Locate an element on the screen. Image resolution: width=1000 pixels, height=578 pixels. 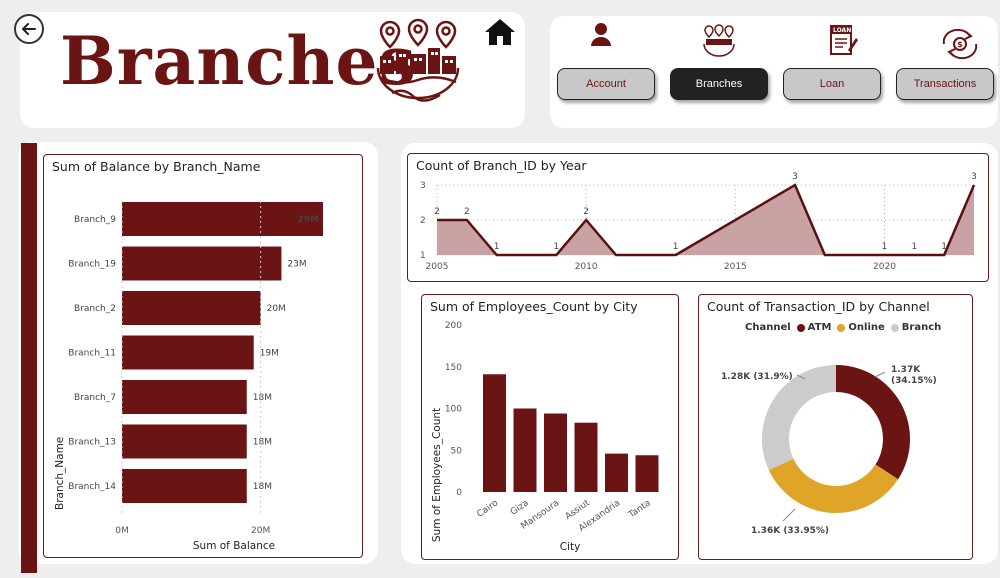
header-panel is located at coordinates (272, 70).